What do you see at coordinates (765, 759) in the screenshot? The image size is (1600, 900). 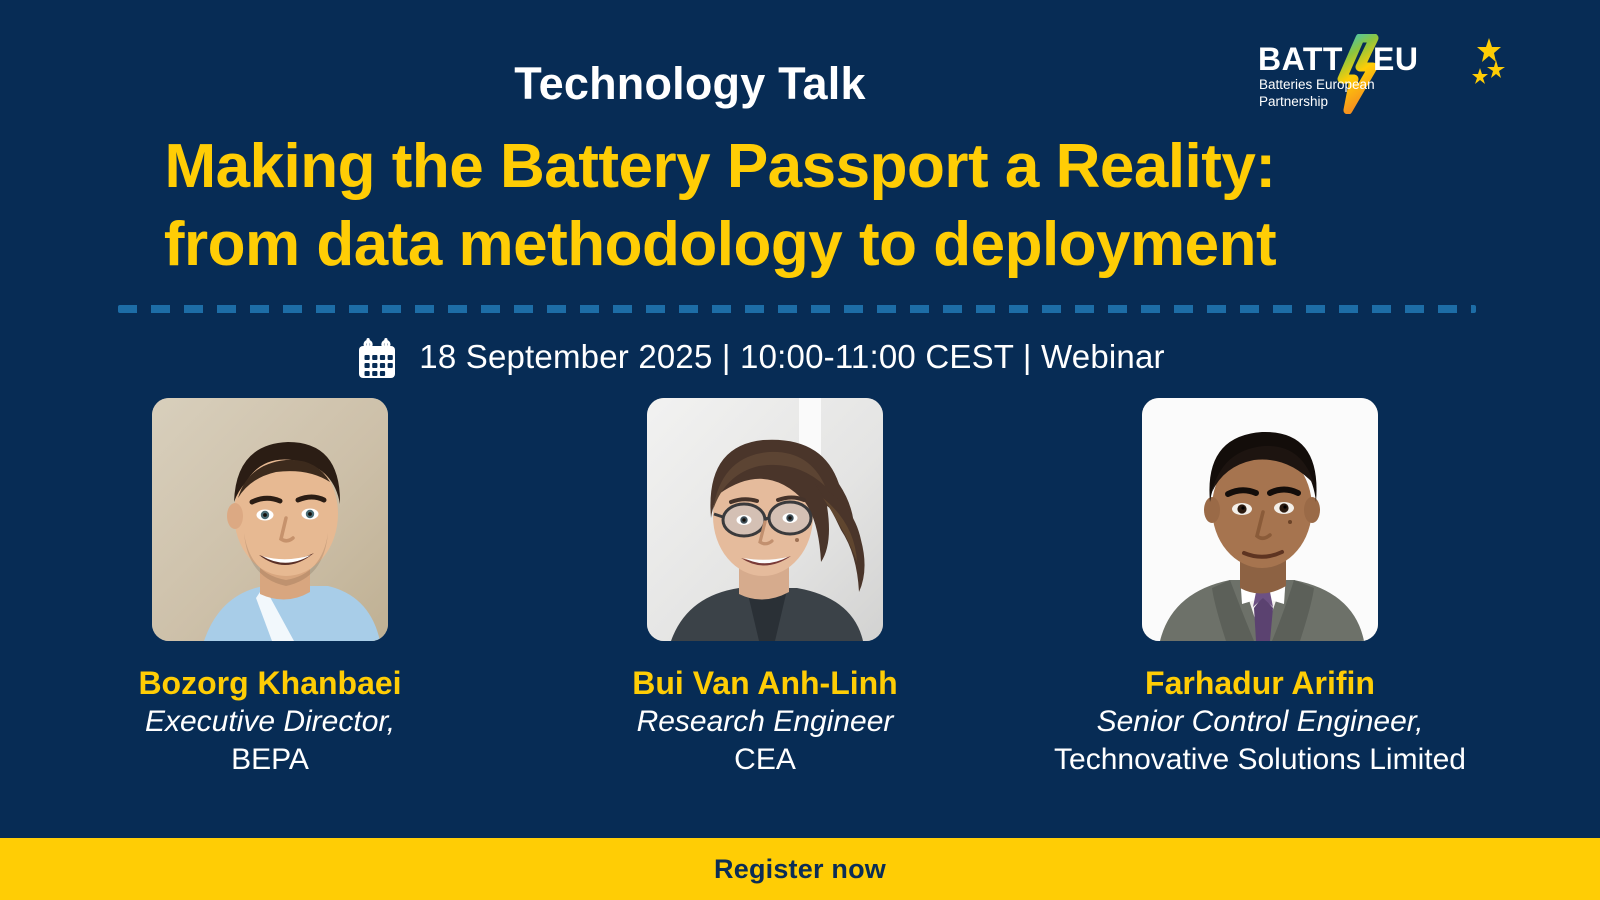 I see `speaker-organisation: CEA` at bounding box center [765, 759].